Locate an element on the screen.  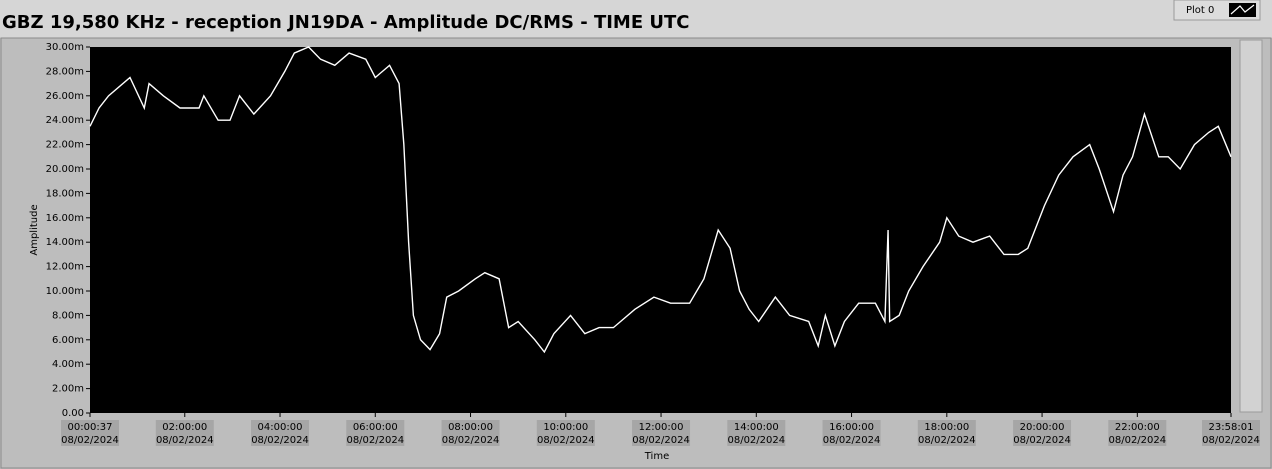
y-tick-label: 26.00m is located at coordinates (65, 96).